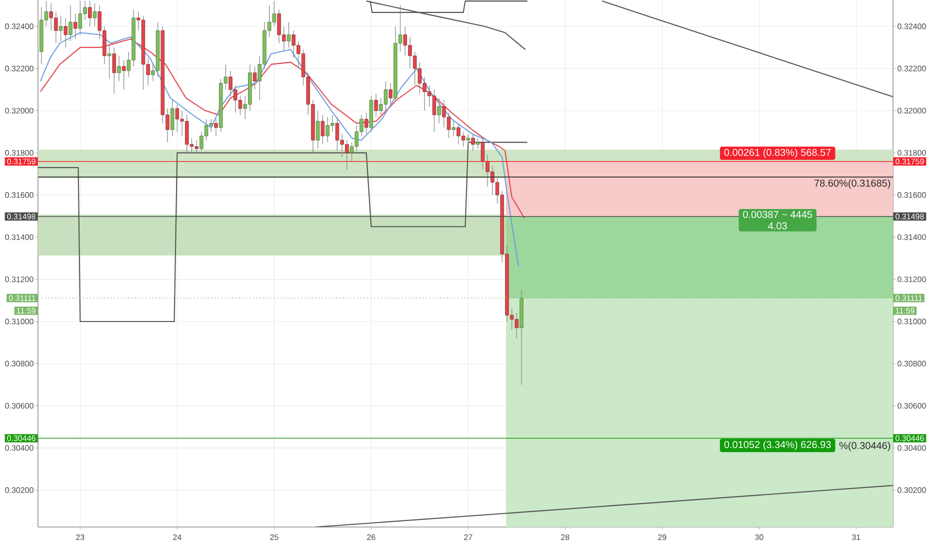  What do you see at coordinates (21, 217) in the screenshot?
I see `text: 0.31498` at bounding box center [21, 217].